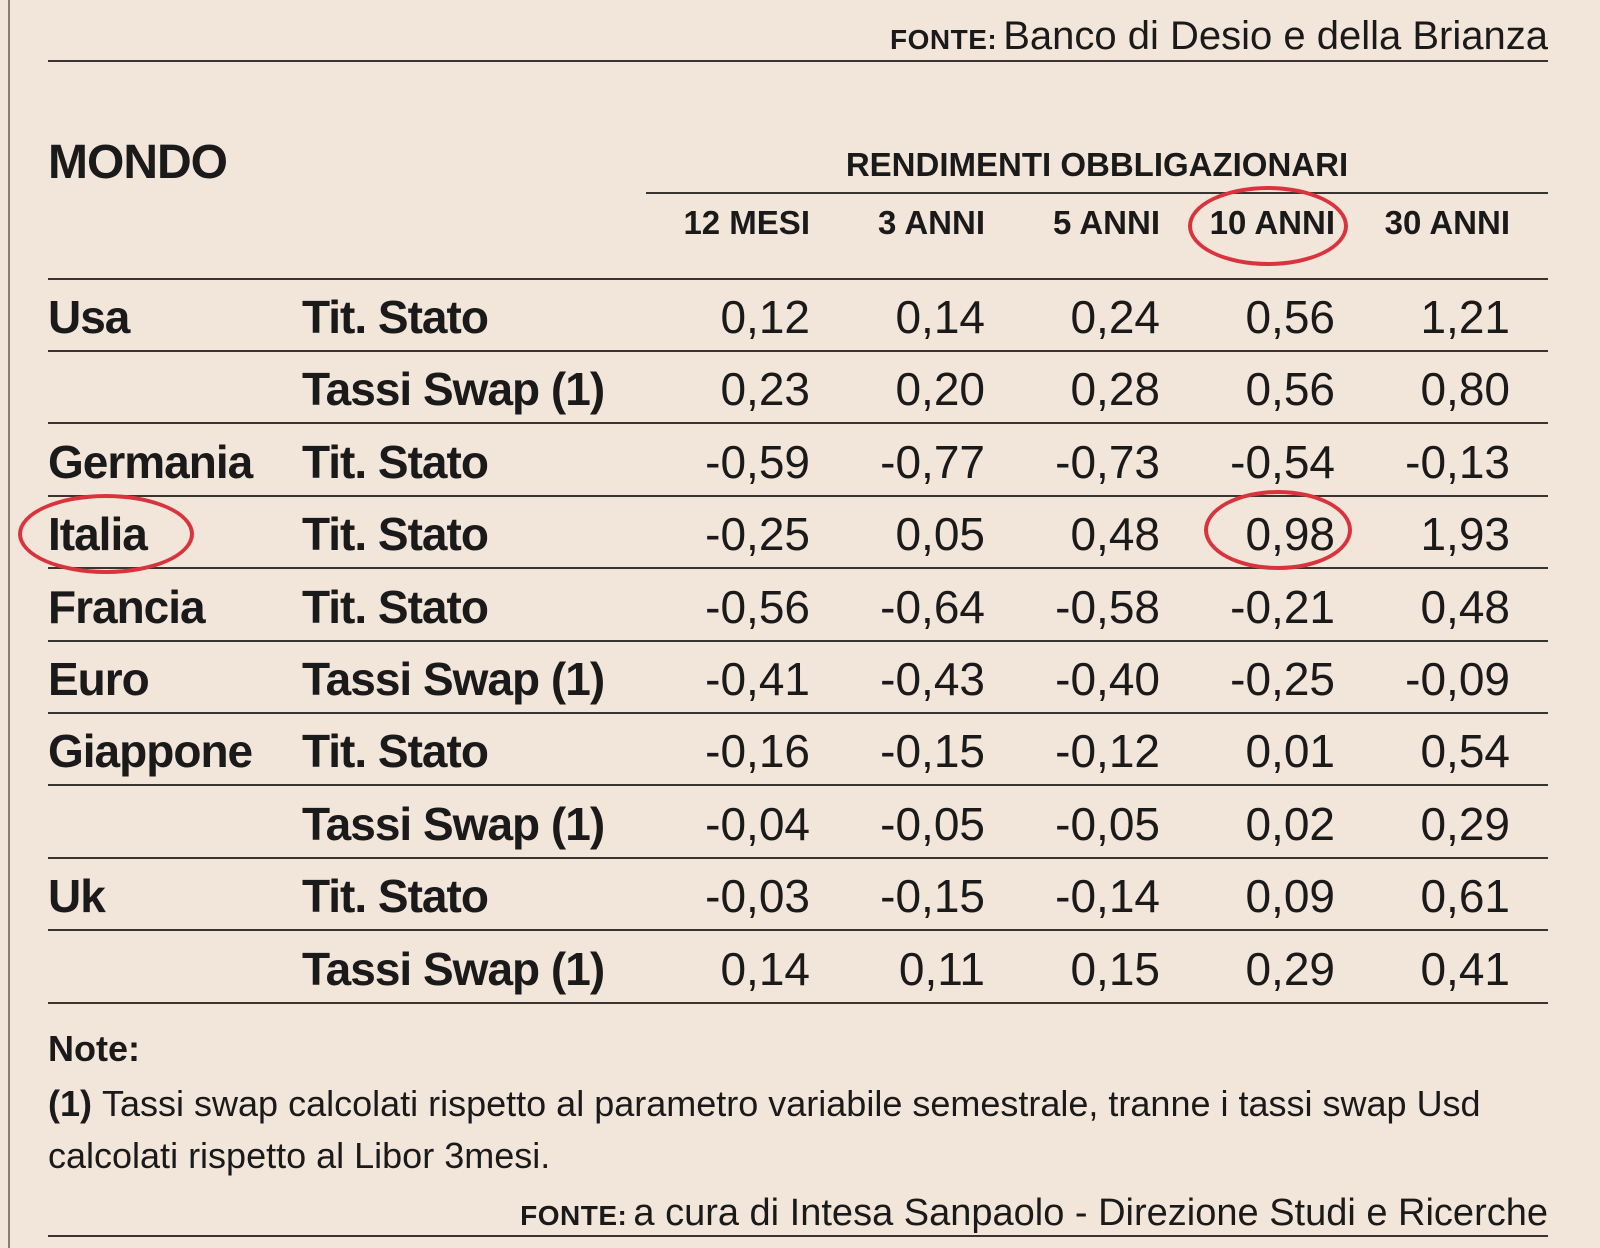 The height and width of the screenshot is (1248, 1600). Describe the element at coordinates (1107, 679) in the screenshot. I see `value-cell: -0,40` at that location.